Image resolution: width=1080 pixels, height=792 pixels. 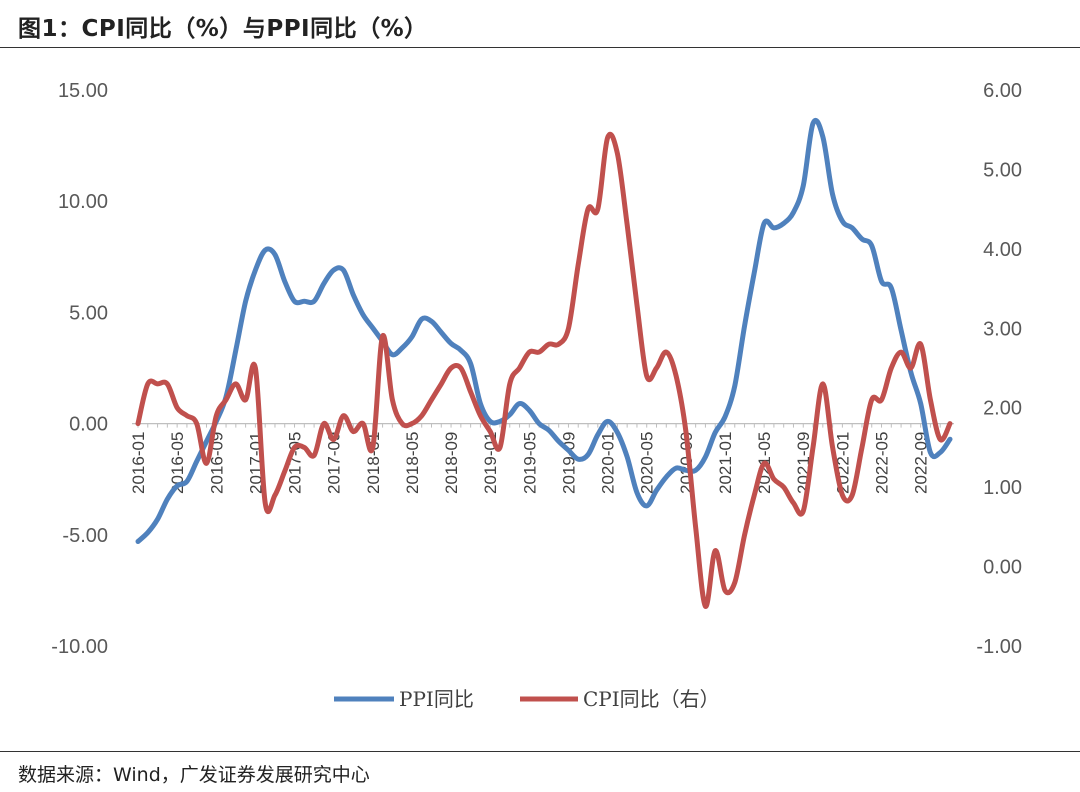 What do you see at coordinates (725, 463) in the screenshot?
I see `x-tick-label: 2021-01` at bounding box center [725, 463].